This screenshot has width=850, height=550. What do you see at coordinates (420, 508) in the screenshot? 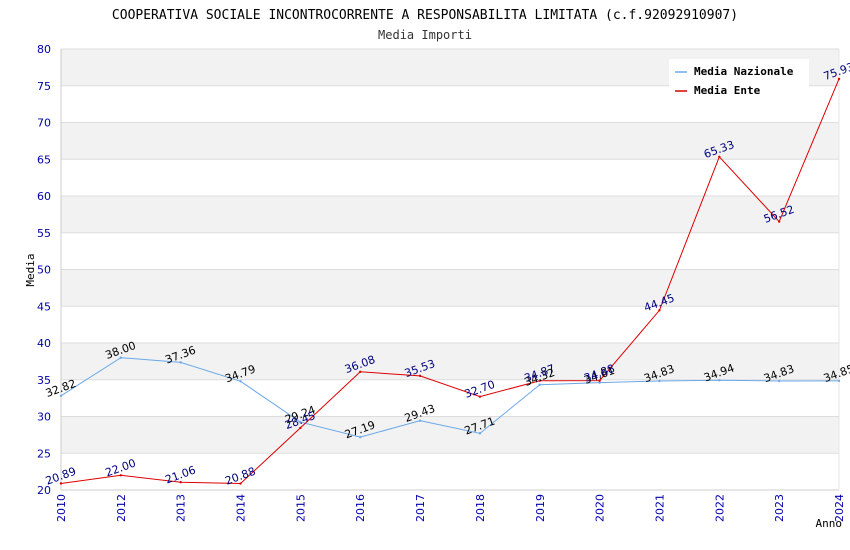
I see `x-tick-label: 2017` at bounding box center [420, 508].